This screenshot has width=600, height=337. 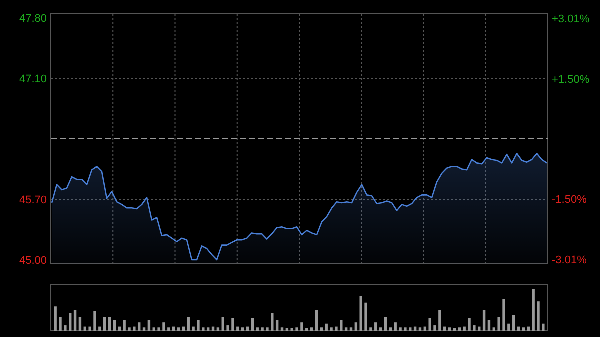 I want to click on y-tick-label: 47.10, so click(x=33, y=79).